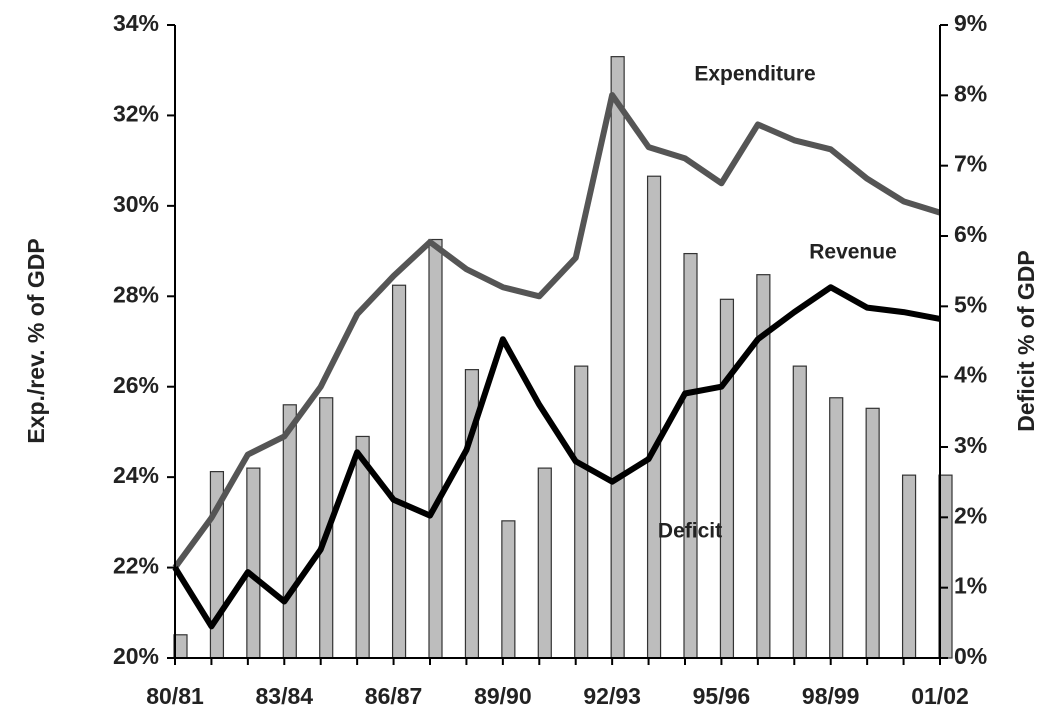  What do you see at coordinates (136, 656) in the screenshot?
I see `y-tick-label: 20%` at bounding box center [136, 656].